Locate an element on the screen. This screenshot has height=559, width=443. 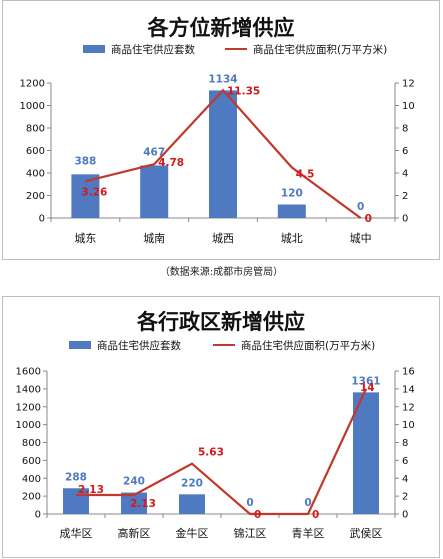
x-tick-label: 城北 is located at coordinates (292, 238).